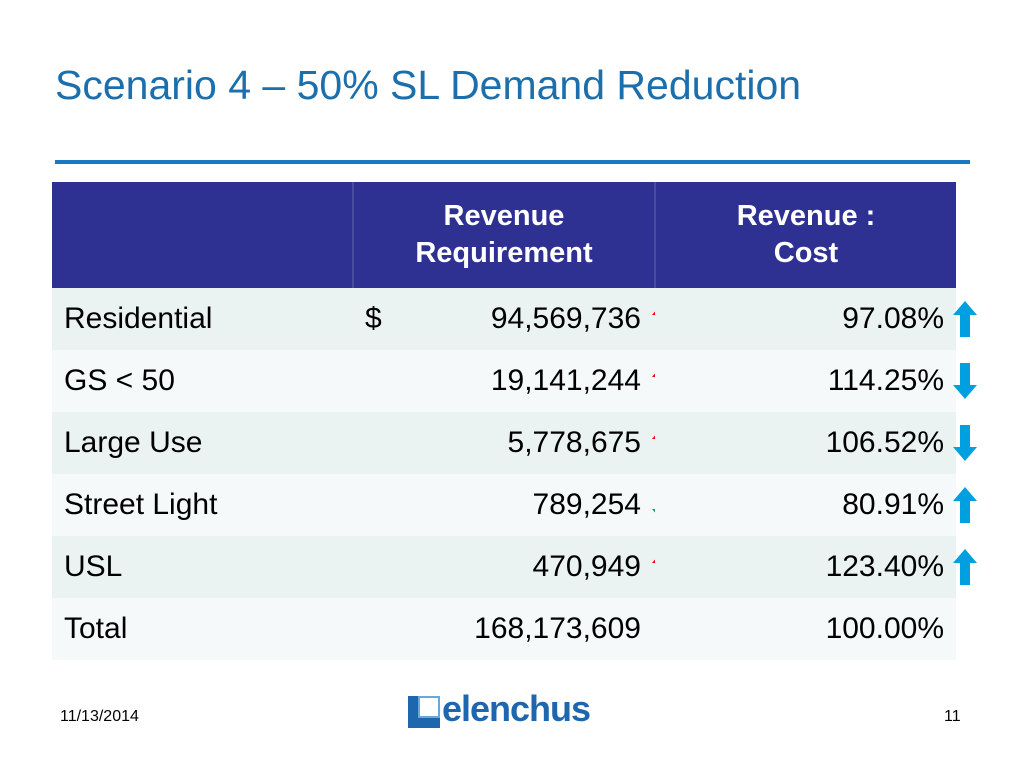 The height and width of the screenshot is (768, 1024). I want to click on title-underline, so click(512, 162).